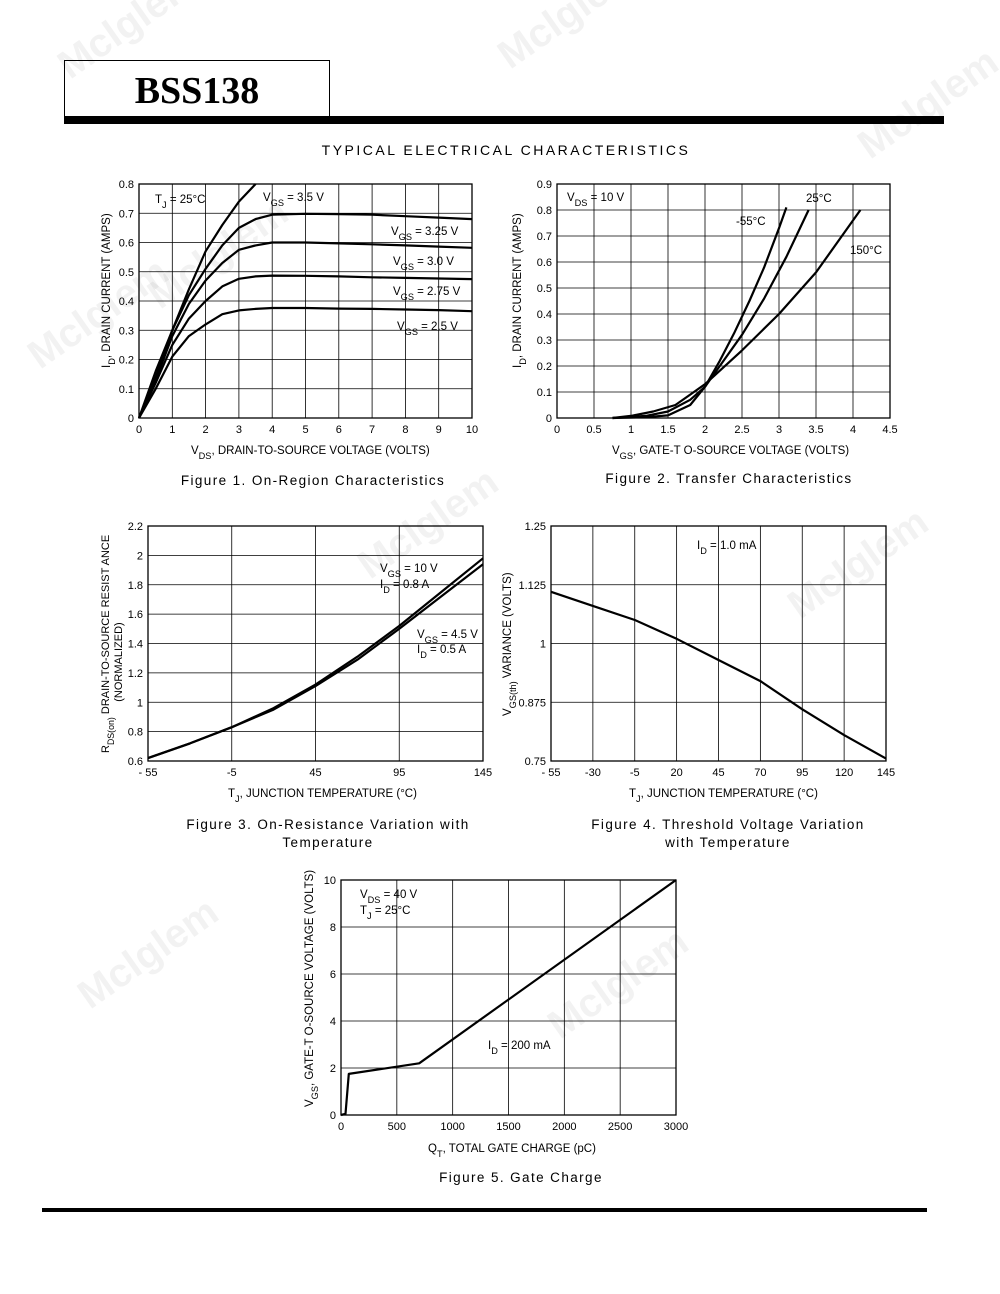 The image size is (1000, 1294). What do you see at coordinates (535, 762) in the screenshot?
I see `y-tick-label: 0.75` at bounding box center [535, 762].